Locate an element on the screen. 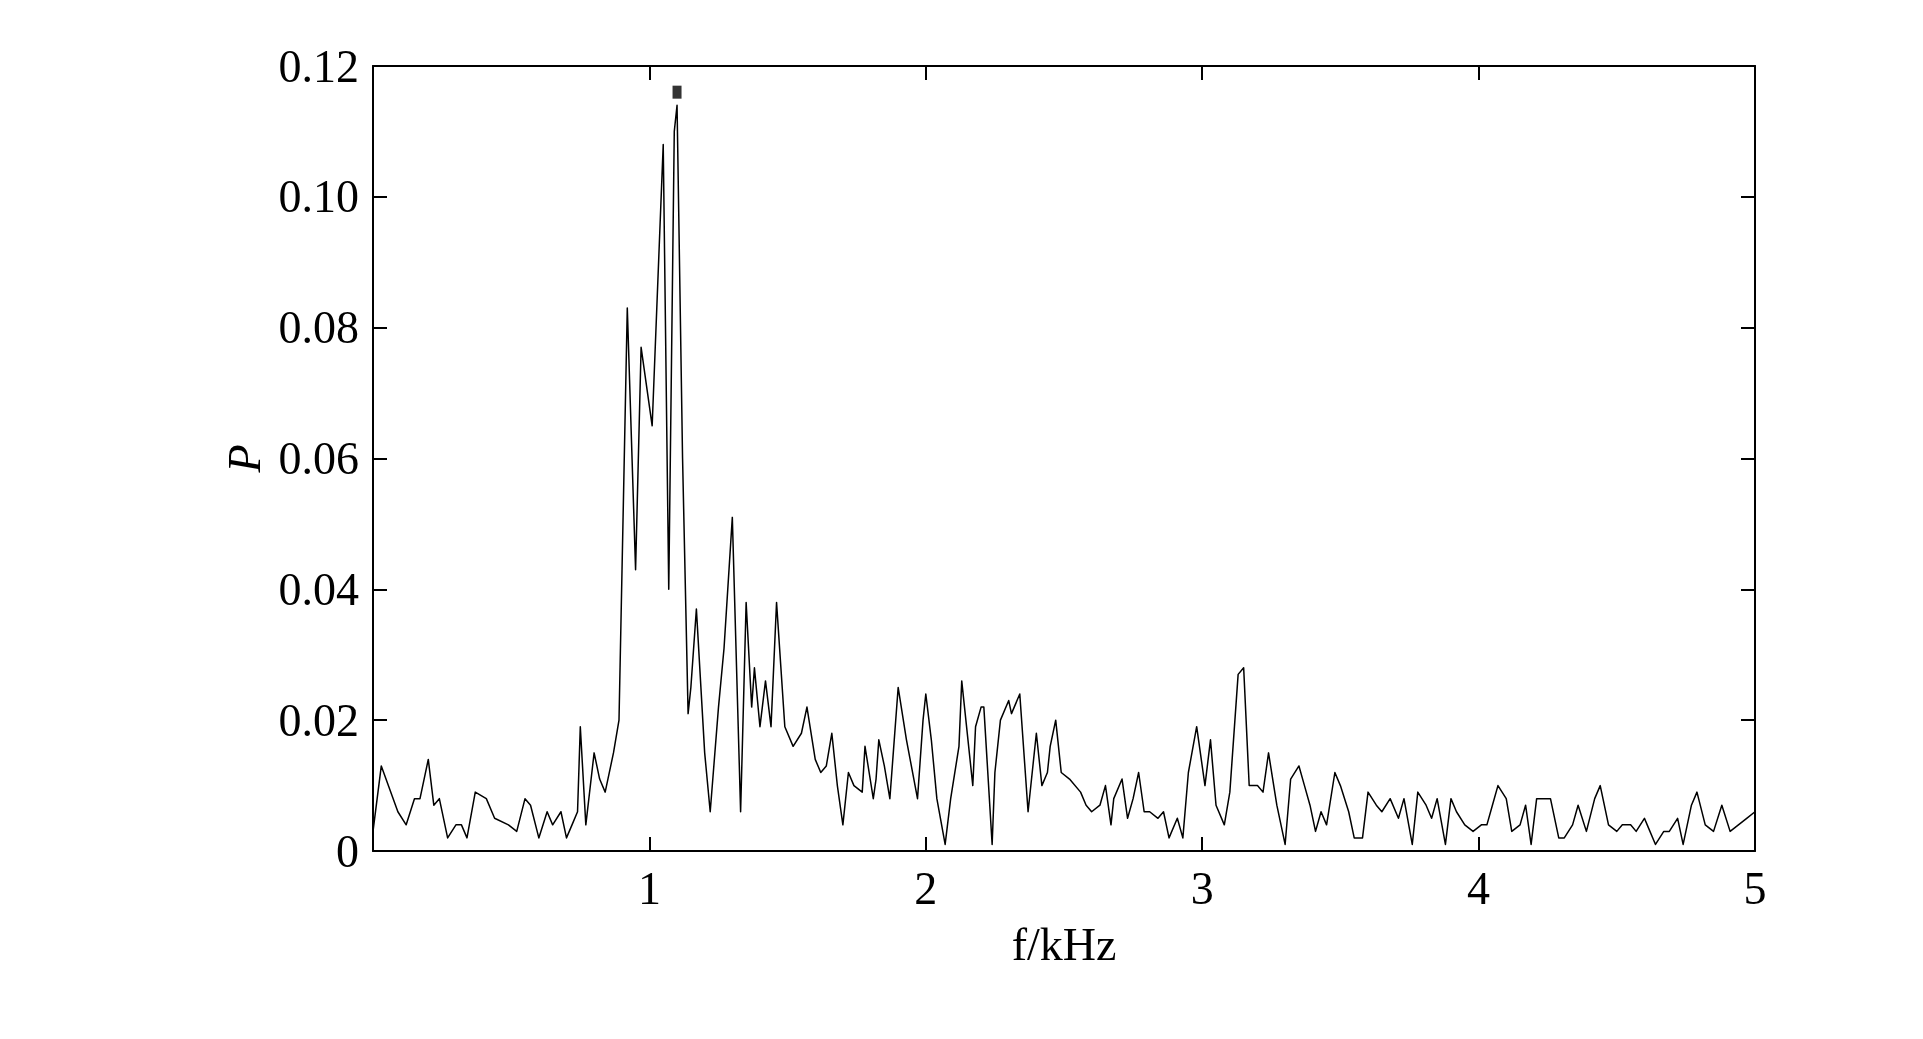 The image size is (1923, 1039). x-tick-label: 2 is located at coordinates (926, 888).